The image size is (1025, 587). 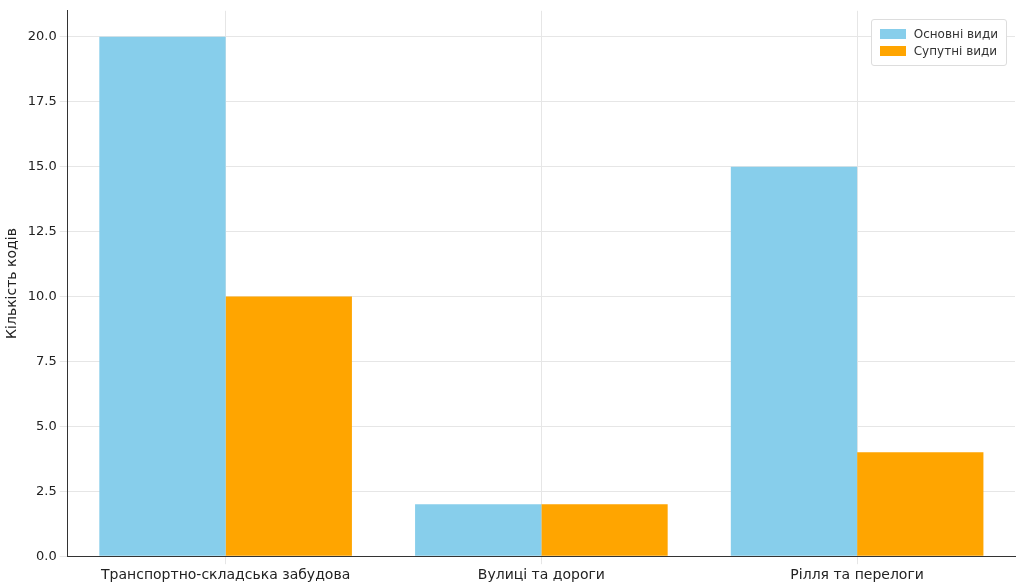 What do you see at coordinates (42, 36) in the screenshot?
I see `y-tick-label: 20.0` at bounding box center [42, 36].